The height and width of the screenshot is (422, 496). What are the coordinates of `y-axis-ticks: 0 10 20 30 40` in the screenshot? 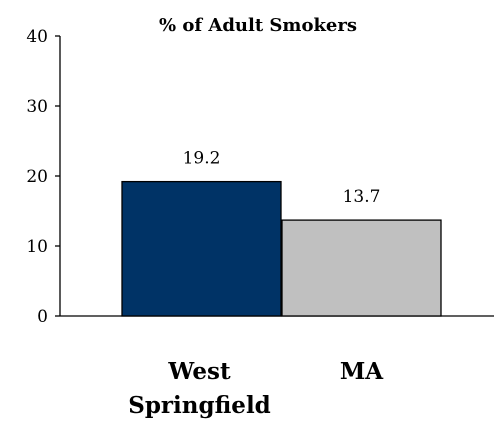 It's located at (43, 177).